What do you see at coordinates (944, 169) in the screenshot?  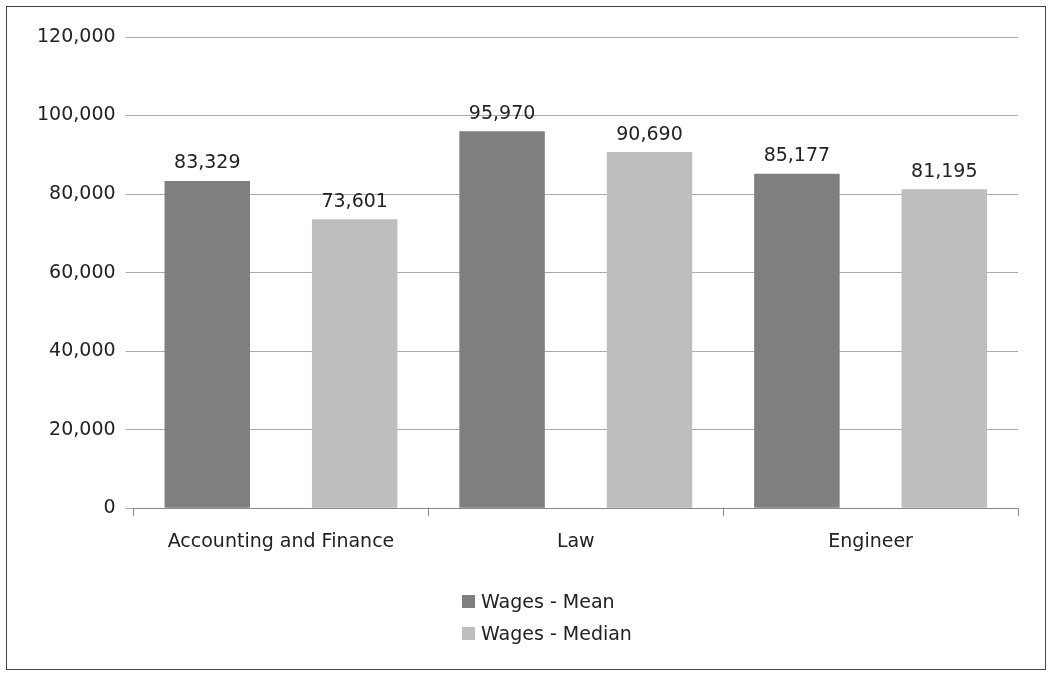 I see `data-label: 81,195` at bounding box center [944, 169].